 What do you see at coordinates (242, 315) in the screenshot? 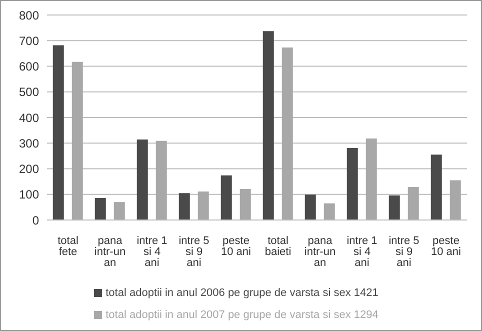
I see `legend-label: total adoptii in anul 2007 pe grupe de varsta si sex 1294` at bounding box center [242, 315].